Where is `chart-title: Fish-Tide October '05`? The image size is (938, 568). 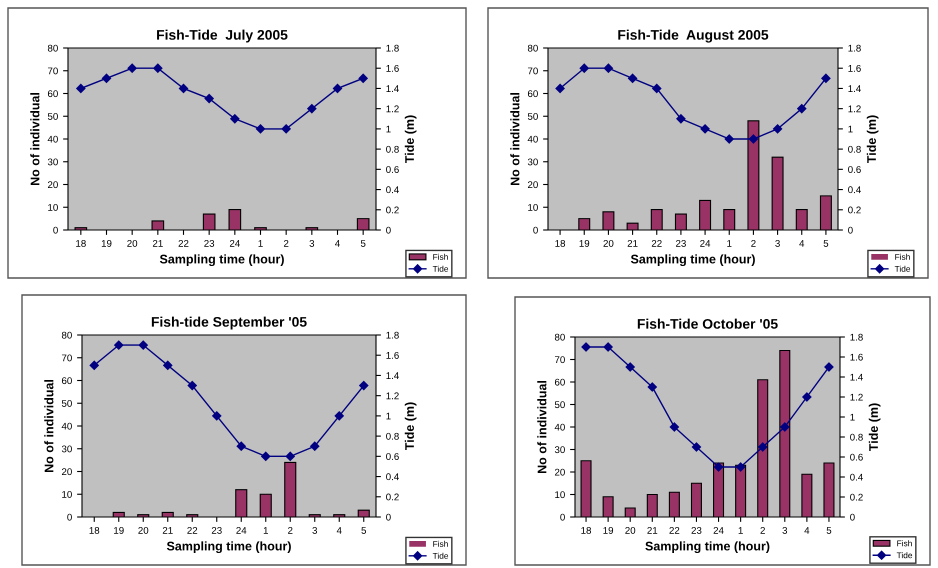 chart-title: Fish-Tide October '05 is located at coordinates (708, 323).